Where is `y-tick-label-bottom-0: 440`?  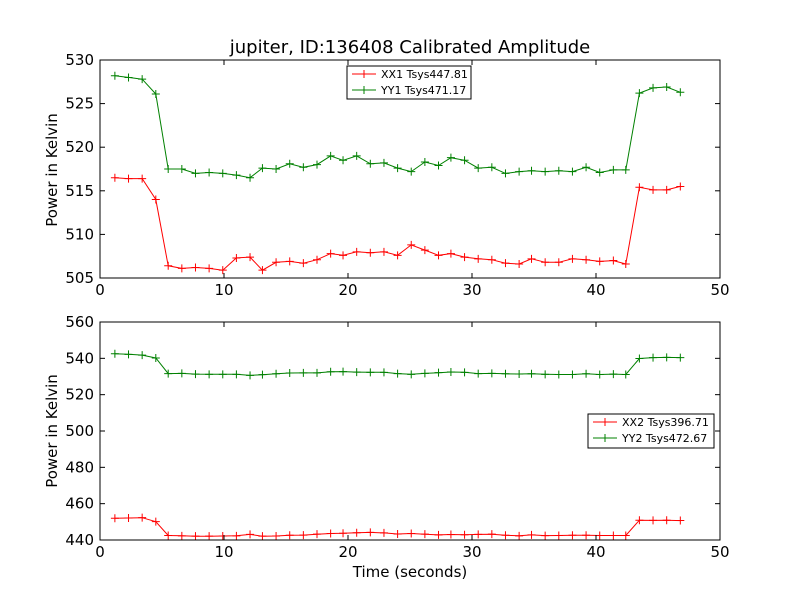
y-tick-label-bottom-0: 440 is located at coordinates (79, 540).